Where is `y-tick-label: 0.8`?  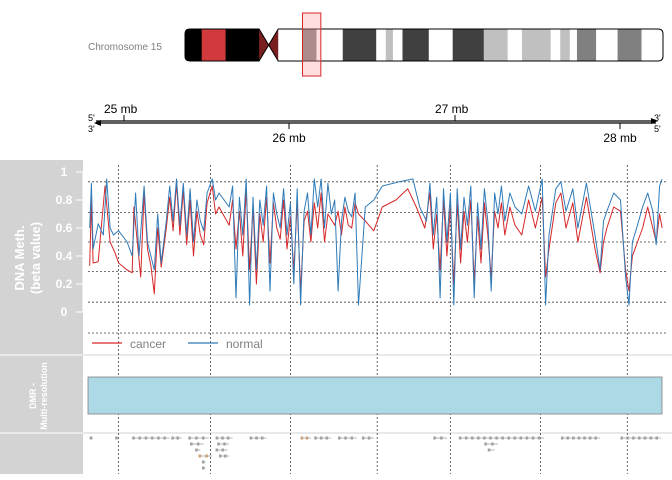 y-tick-label: 0.8 is located at coordinates (64, 200).